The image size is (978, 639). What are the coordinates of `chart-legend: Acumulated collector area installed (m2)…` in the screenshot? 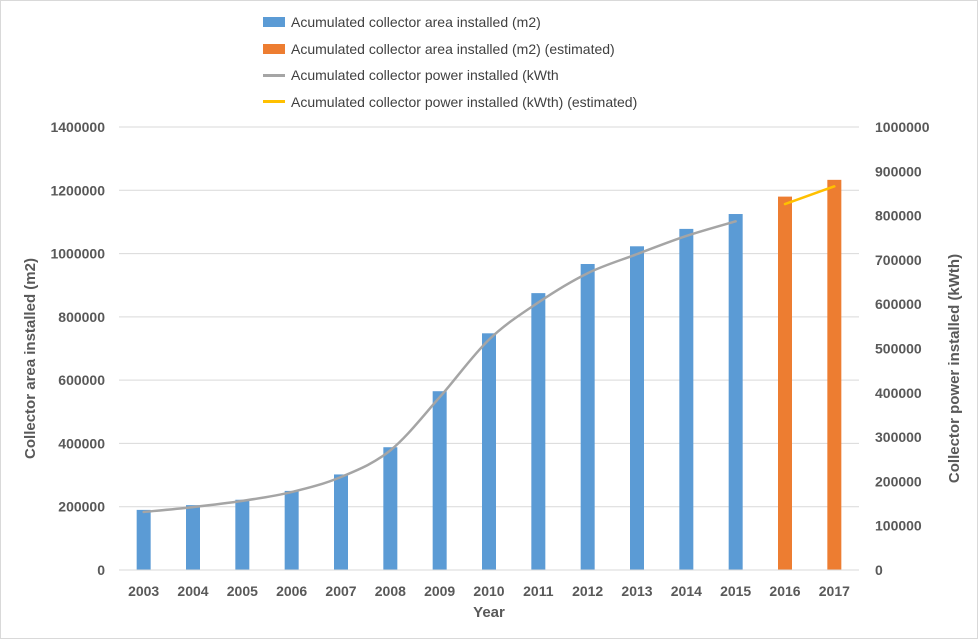 It's located at (450, 62).